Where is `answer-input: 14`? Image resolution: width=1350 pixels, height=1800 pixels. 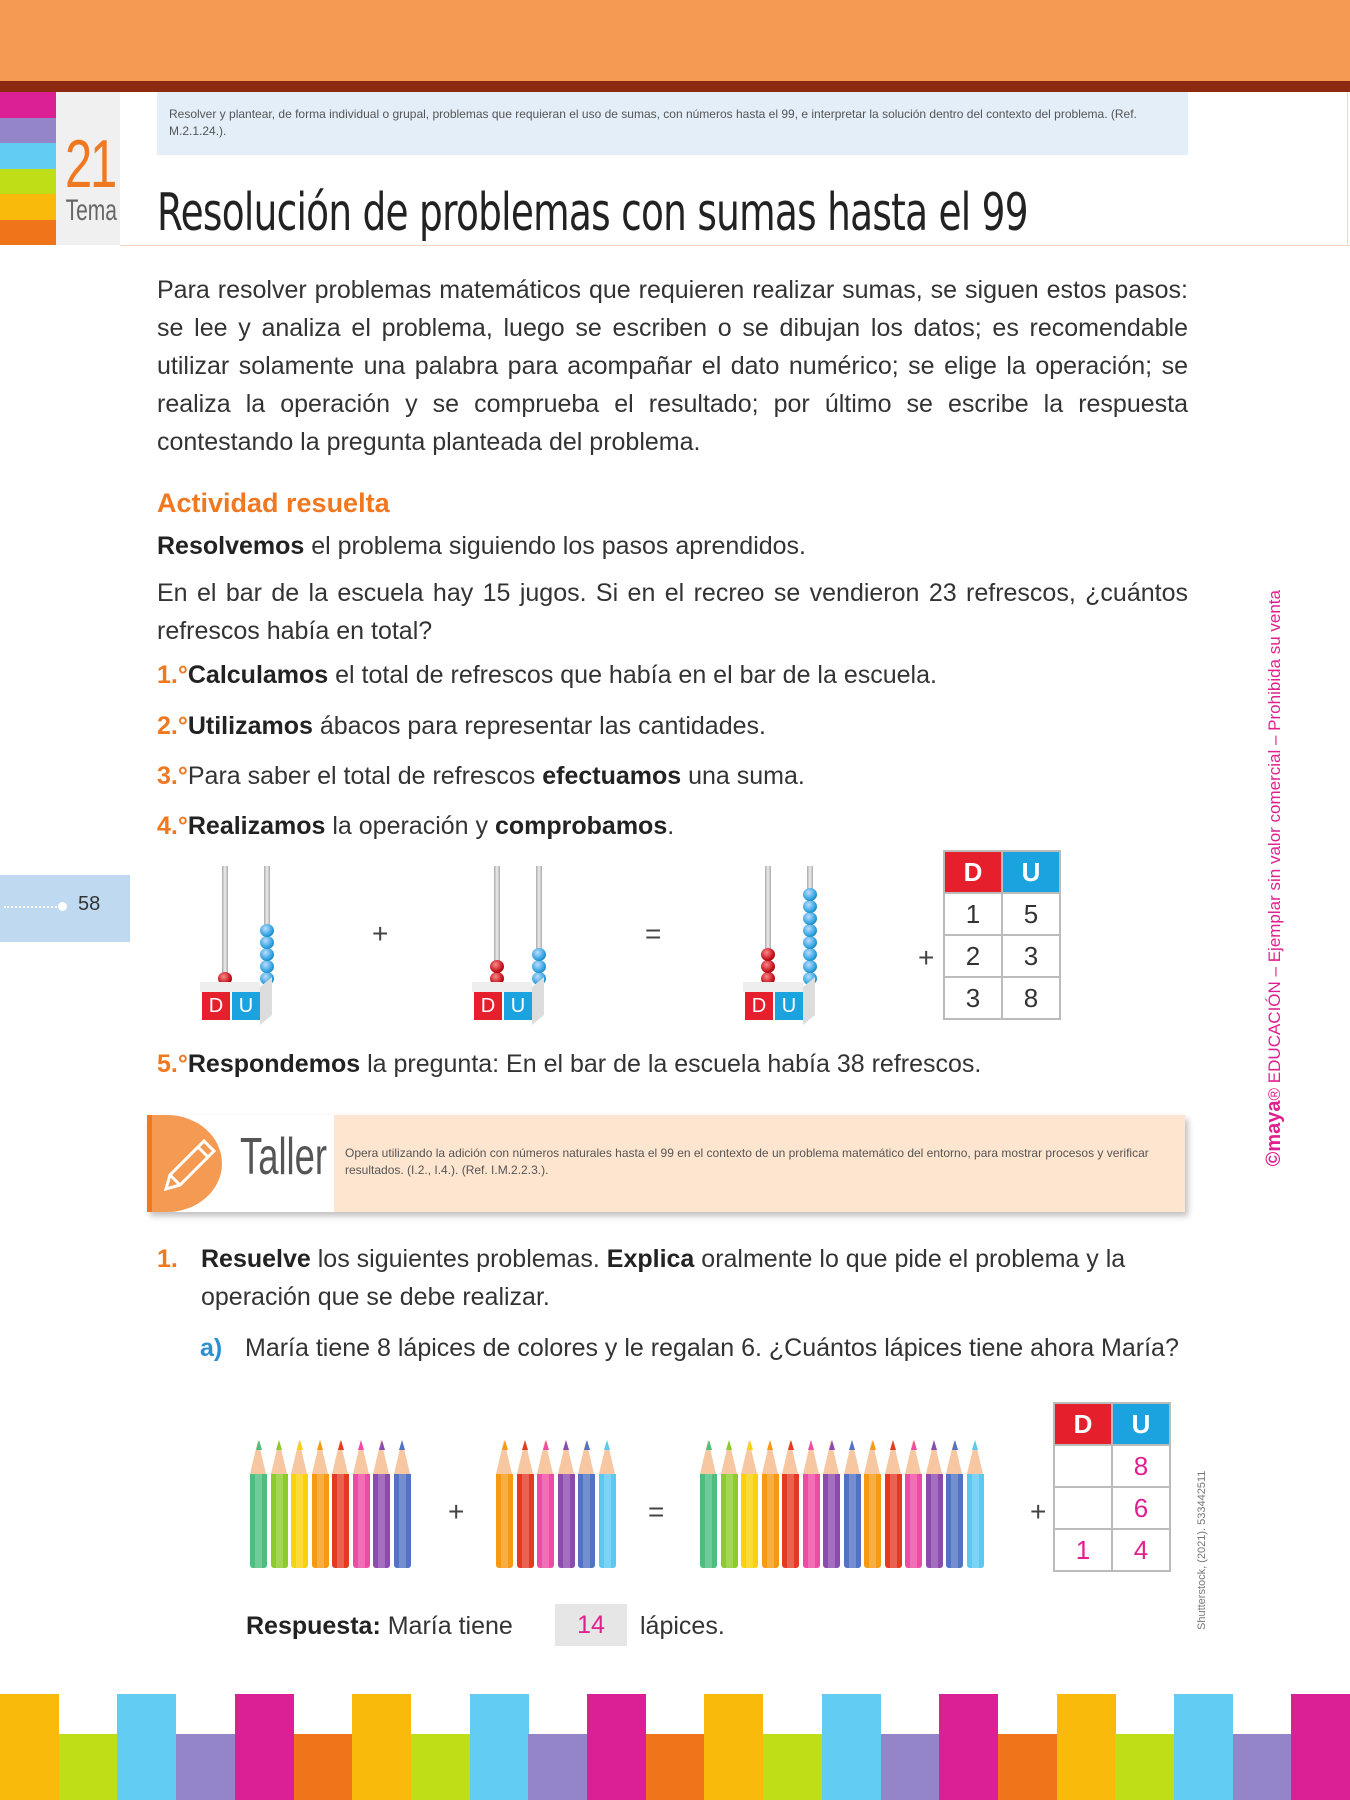 answer-input: 14 is located at coordinates (591, 1625).